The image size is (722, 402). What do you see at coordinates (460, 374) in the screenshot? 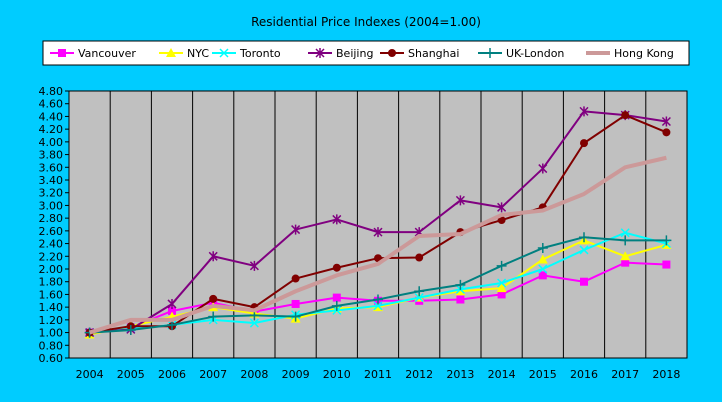
I see `x-tick-label: 2013` at bounding box center [460, 374].